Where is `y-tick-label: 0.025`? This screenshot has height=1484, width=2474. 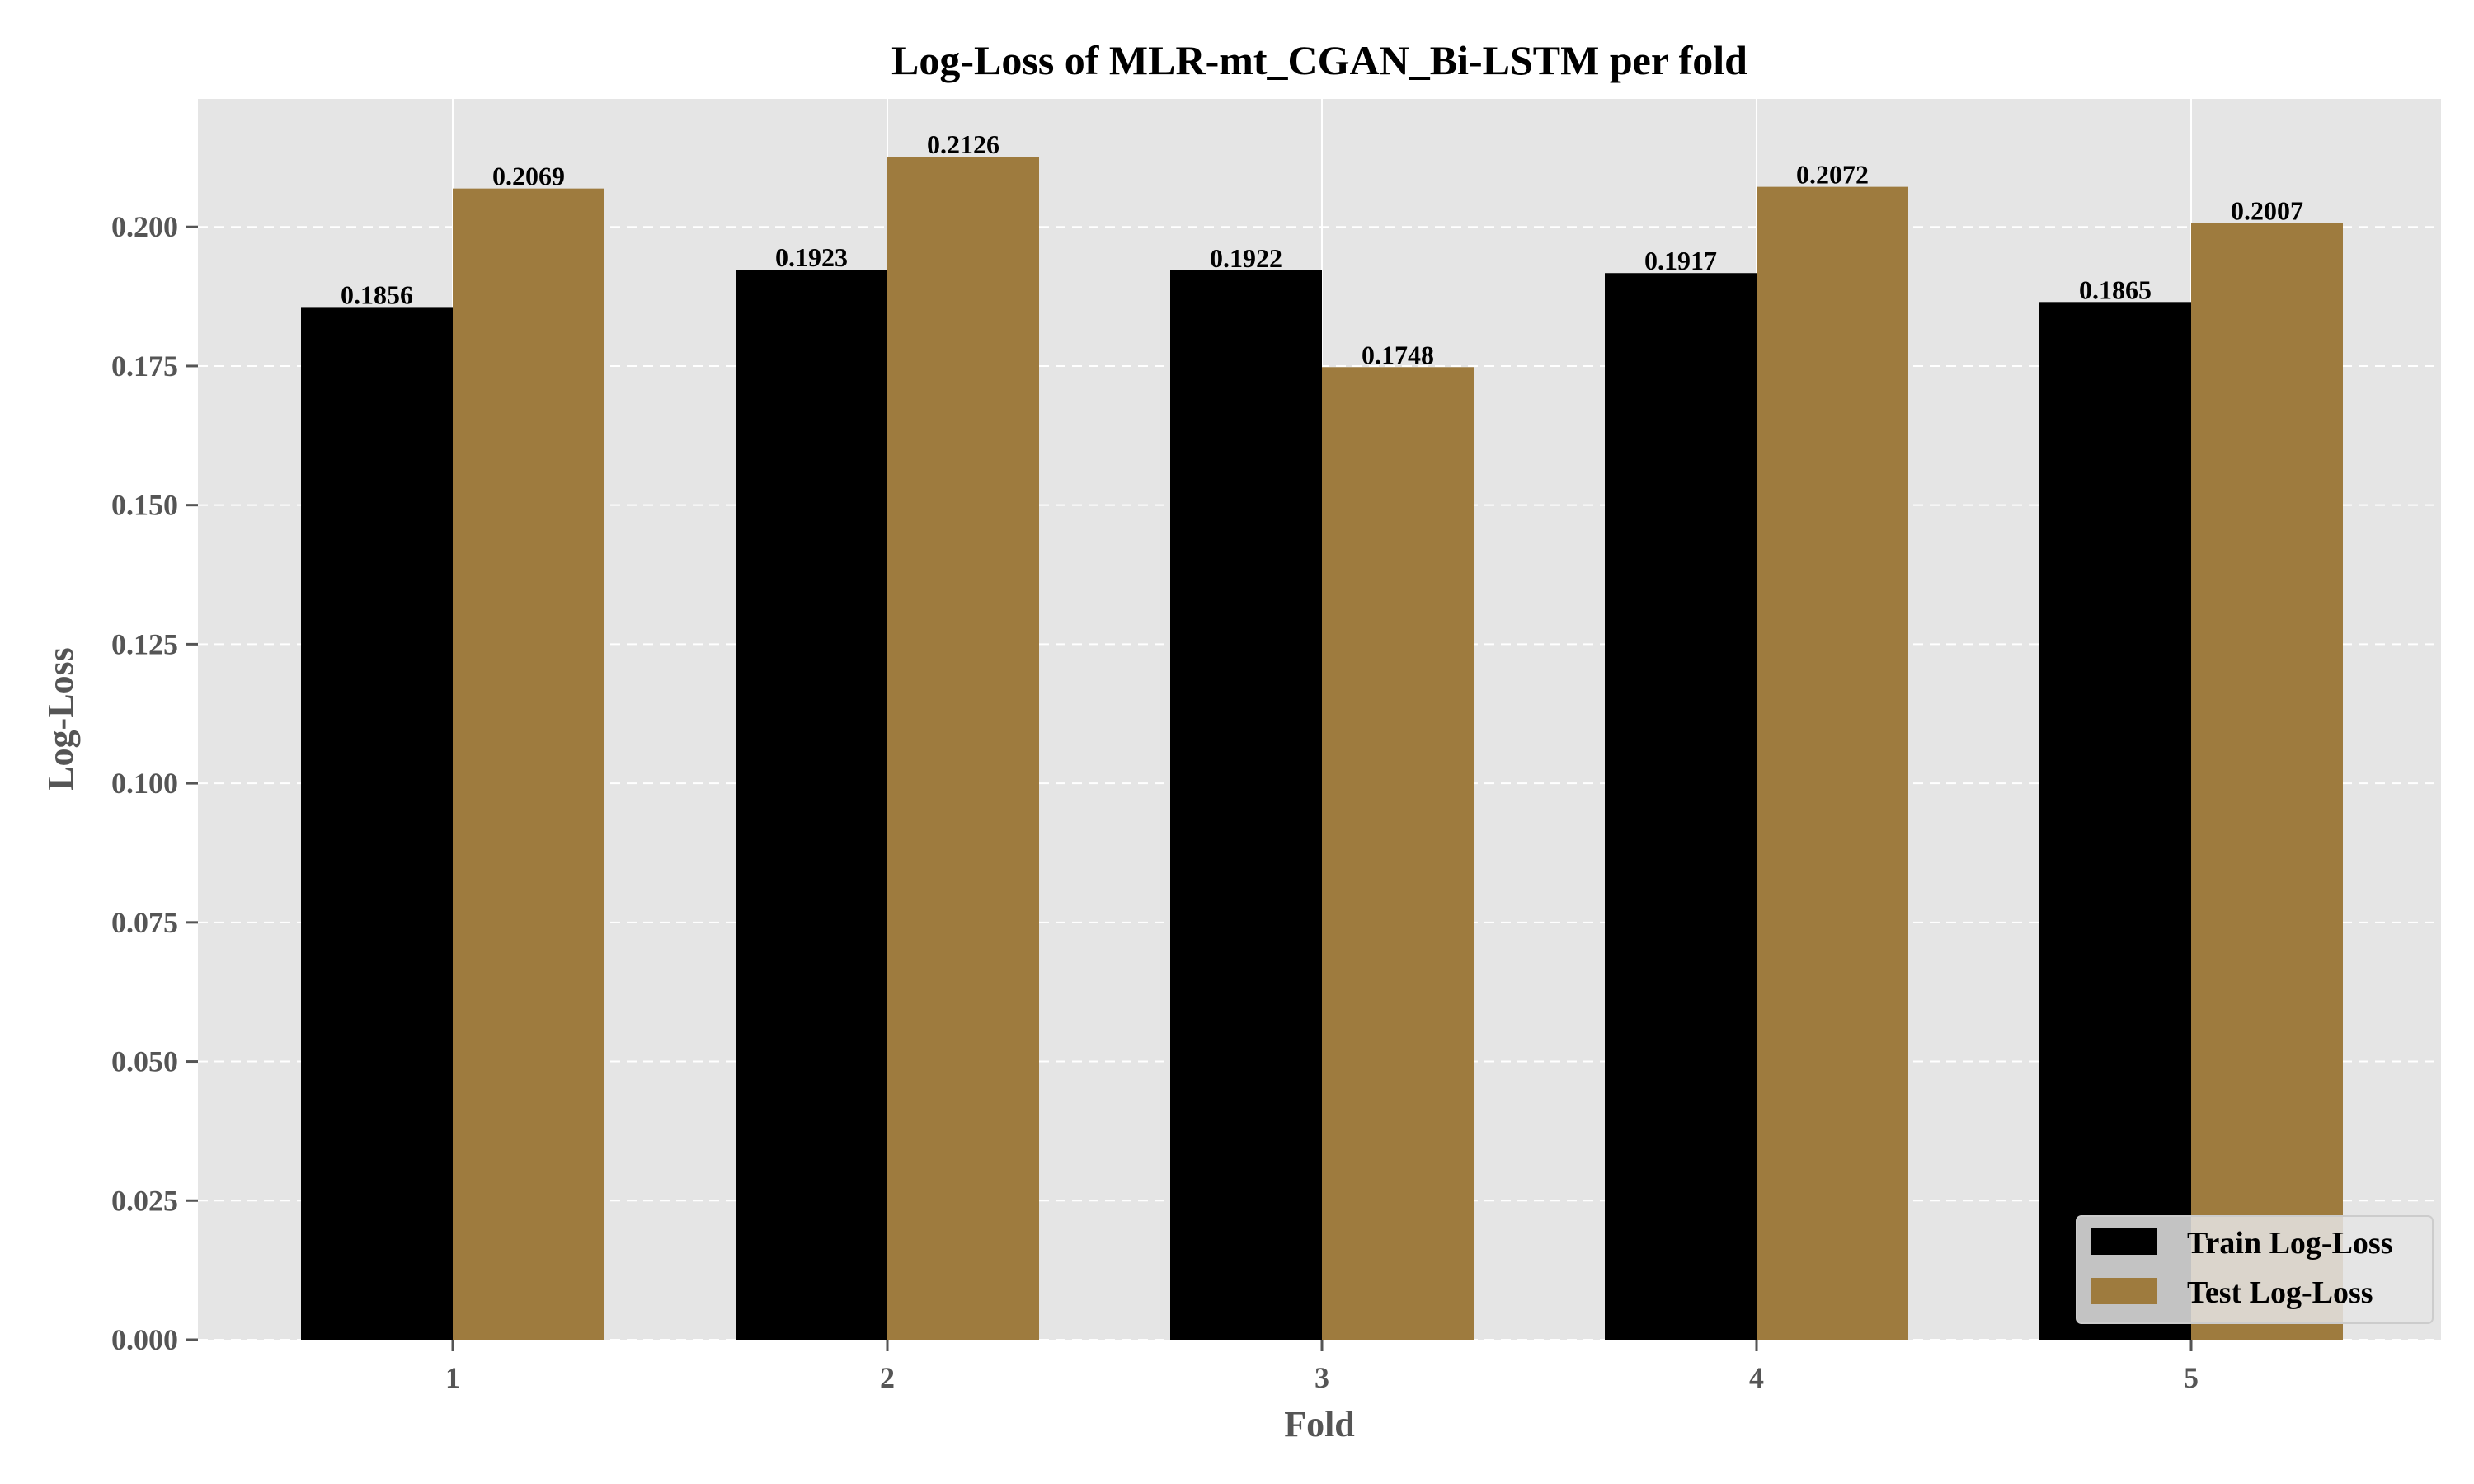 y-tick-label: 0.025 is located at coordinates (144, 1200).